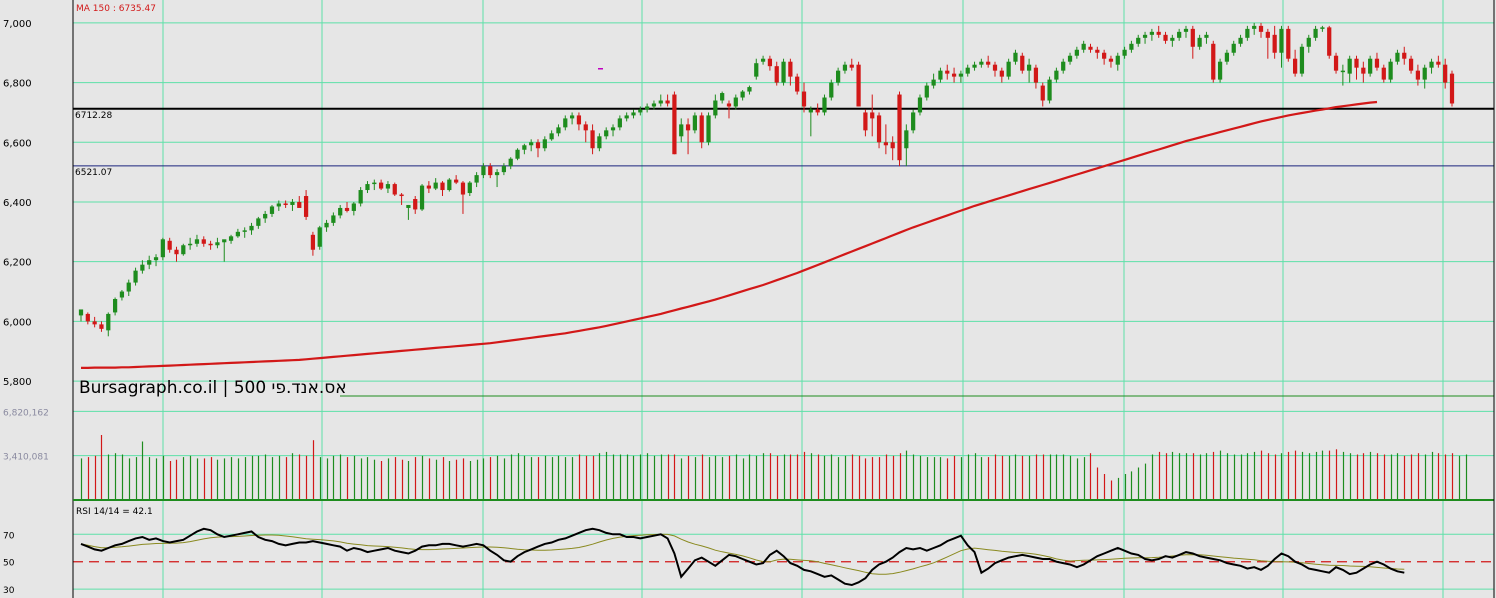  I want to click on rsi-signal-line, so click(742, 554).